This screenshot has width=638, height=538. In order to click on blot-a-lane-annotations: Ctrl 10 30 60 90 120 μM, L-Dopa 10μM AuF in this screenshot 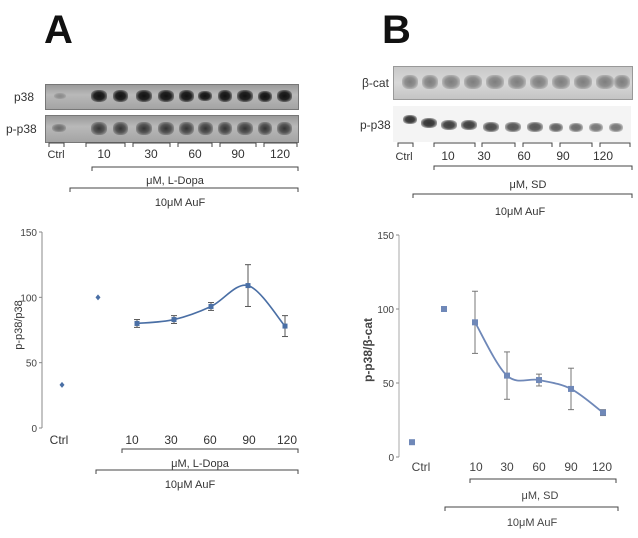, I will do `click(173, 175)`.